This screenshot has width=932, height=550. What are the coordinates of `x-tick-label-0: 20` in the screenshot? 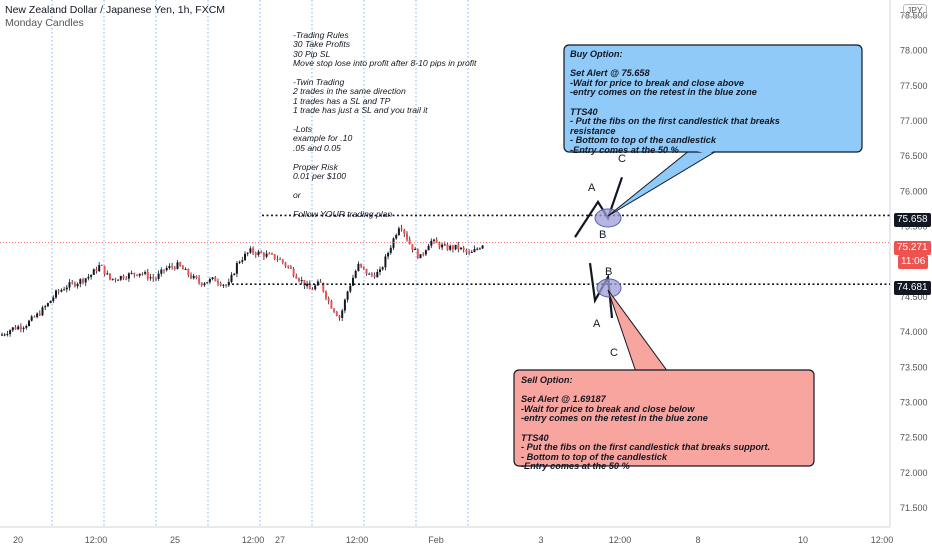 It's located at (18, 540).